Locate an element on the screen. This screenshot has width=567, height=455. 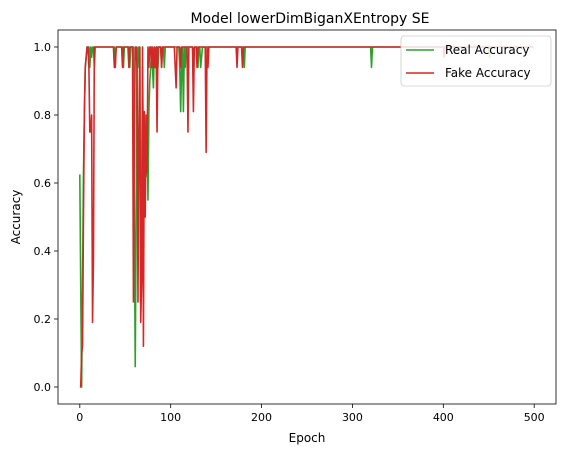
x-tick-label: 200 is located at coordinates (261, 417).